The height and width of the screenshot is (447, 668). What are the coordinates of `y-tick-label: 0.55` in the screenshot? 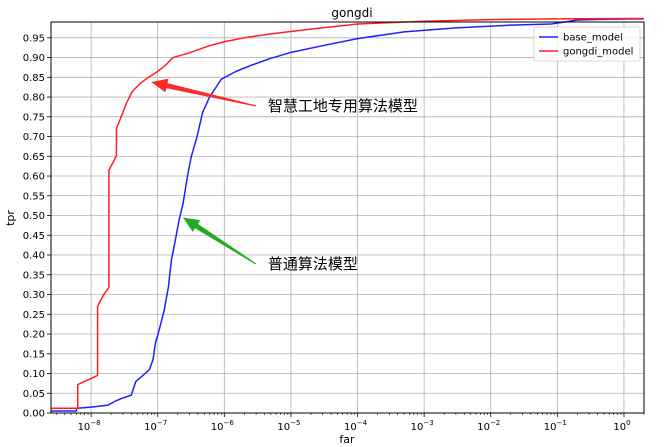 It's located at (34, 196).